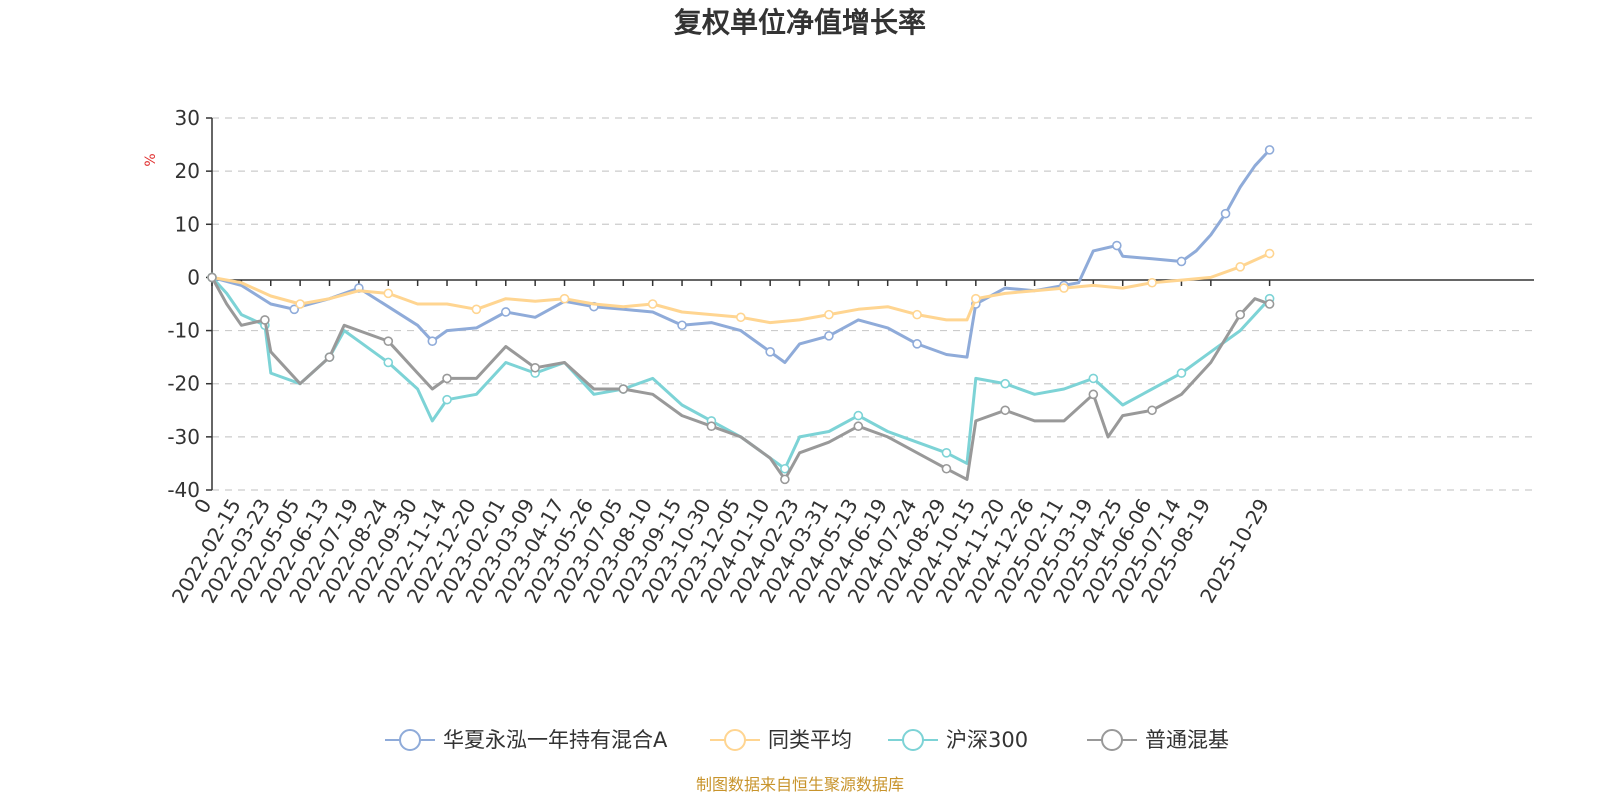 This screenshot has width=1600, height=800. I want to click on legend-label: 普通混基, so click(1187, 740).